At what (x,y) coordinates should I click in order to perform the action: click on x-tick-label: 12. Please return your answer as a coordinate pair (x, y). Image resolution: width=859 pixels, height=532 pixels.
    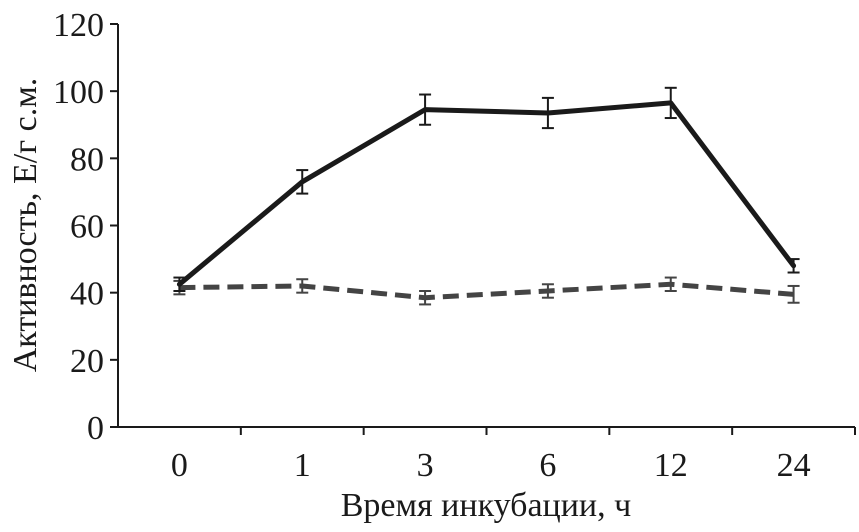
    Looking at the image, I should click on (671, 465).